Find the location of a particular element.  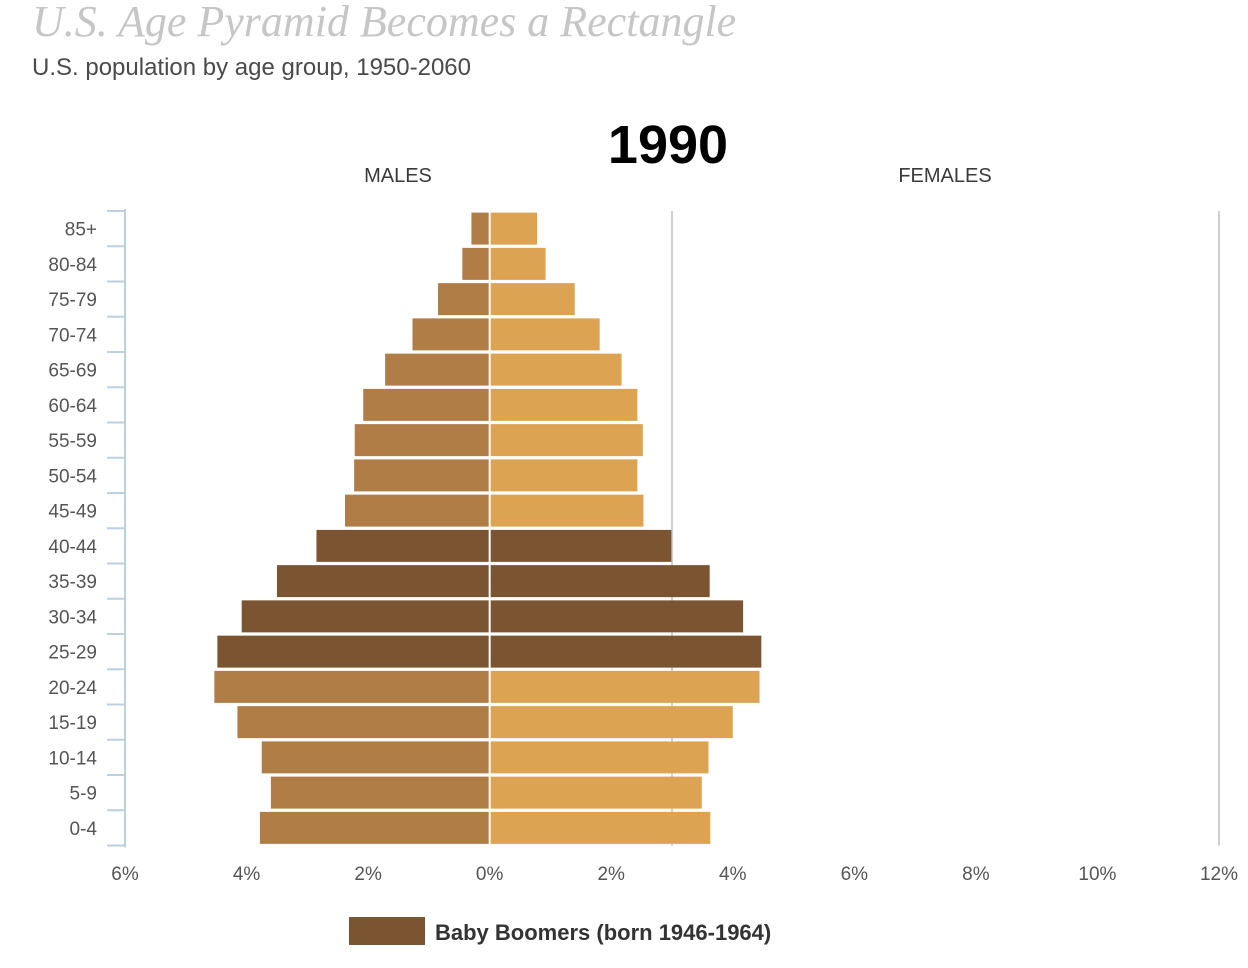

category-label: 20-24 is located at coordinates (72, 688).